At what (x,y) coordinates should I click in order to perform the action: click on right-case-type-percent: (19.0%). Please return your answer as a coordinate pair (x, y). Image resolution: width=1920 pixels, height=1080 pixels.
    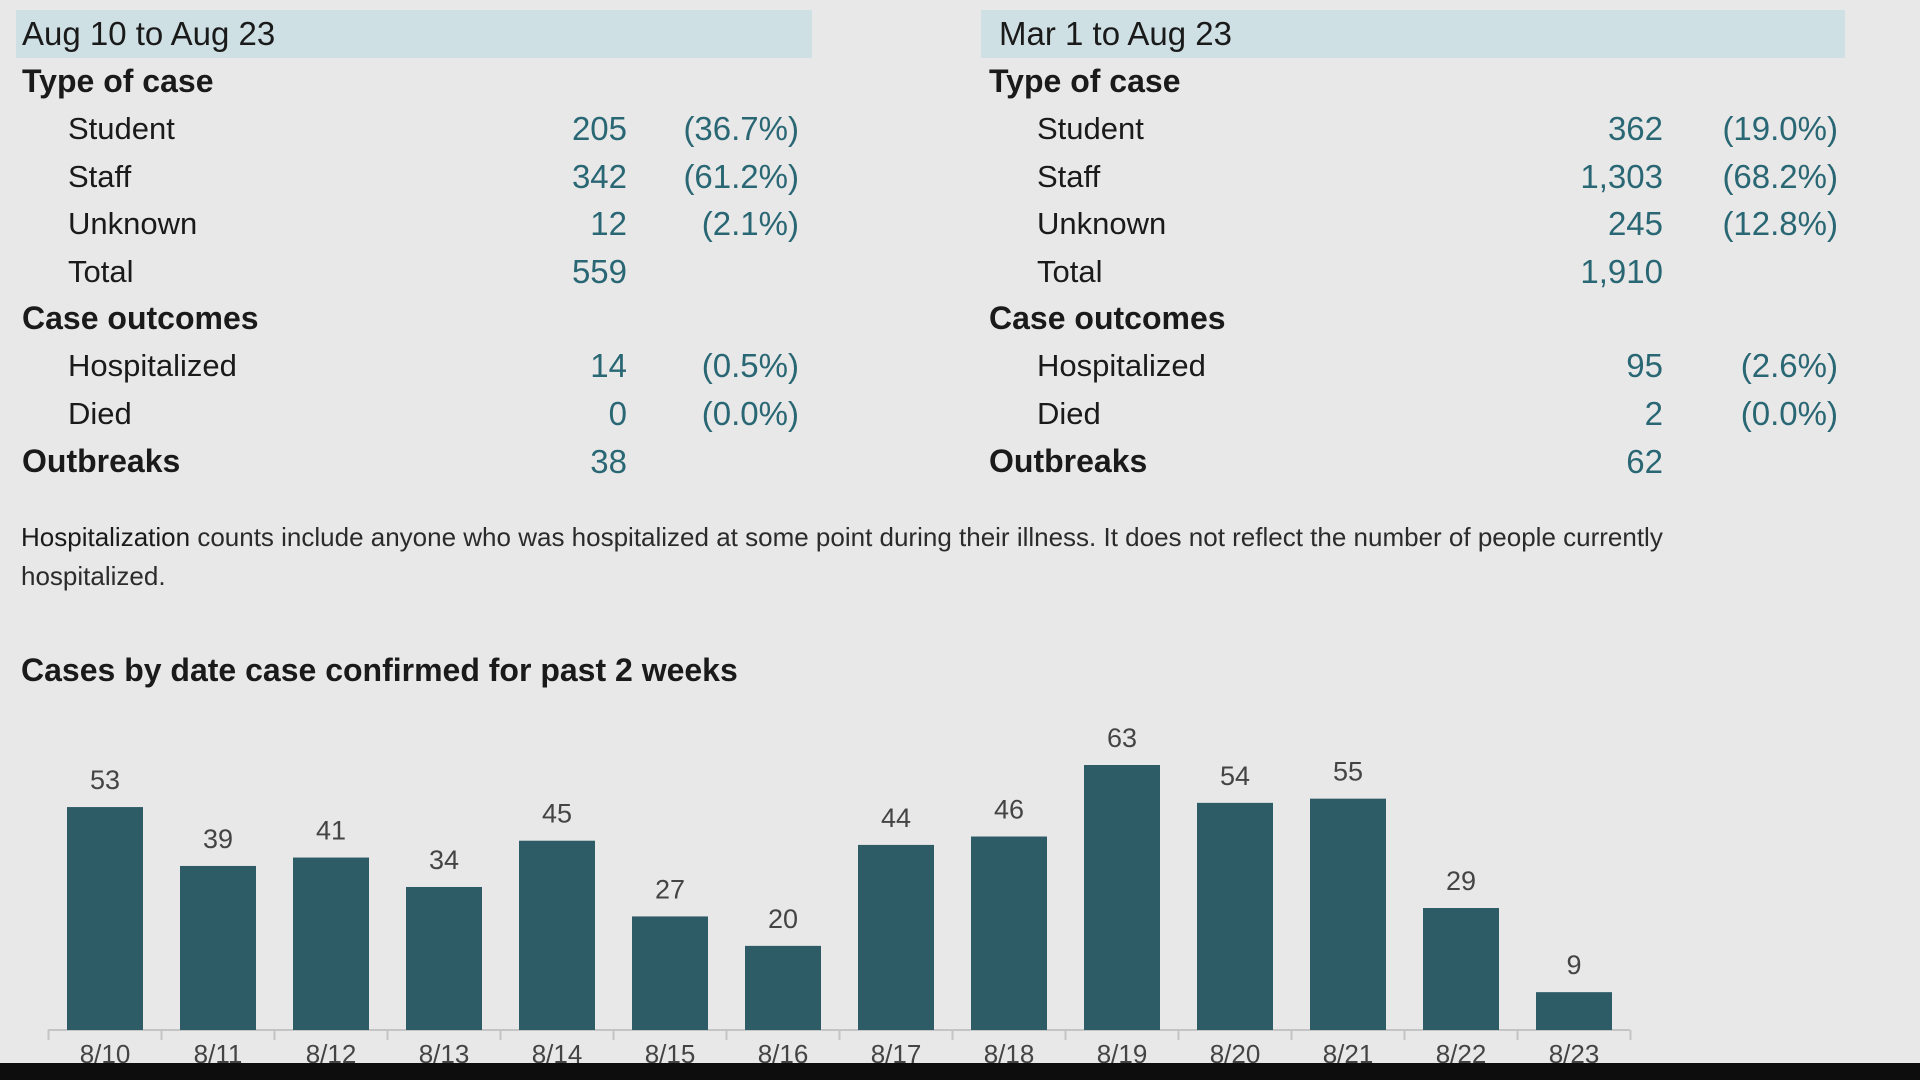
    Looking at the image, I should click on (1780, 128).